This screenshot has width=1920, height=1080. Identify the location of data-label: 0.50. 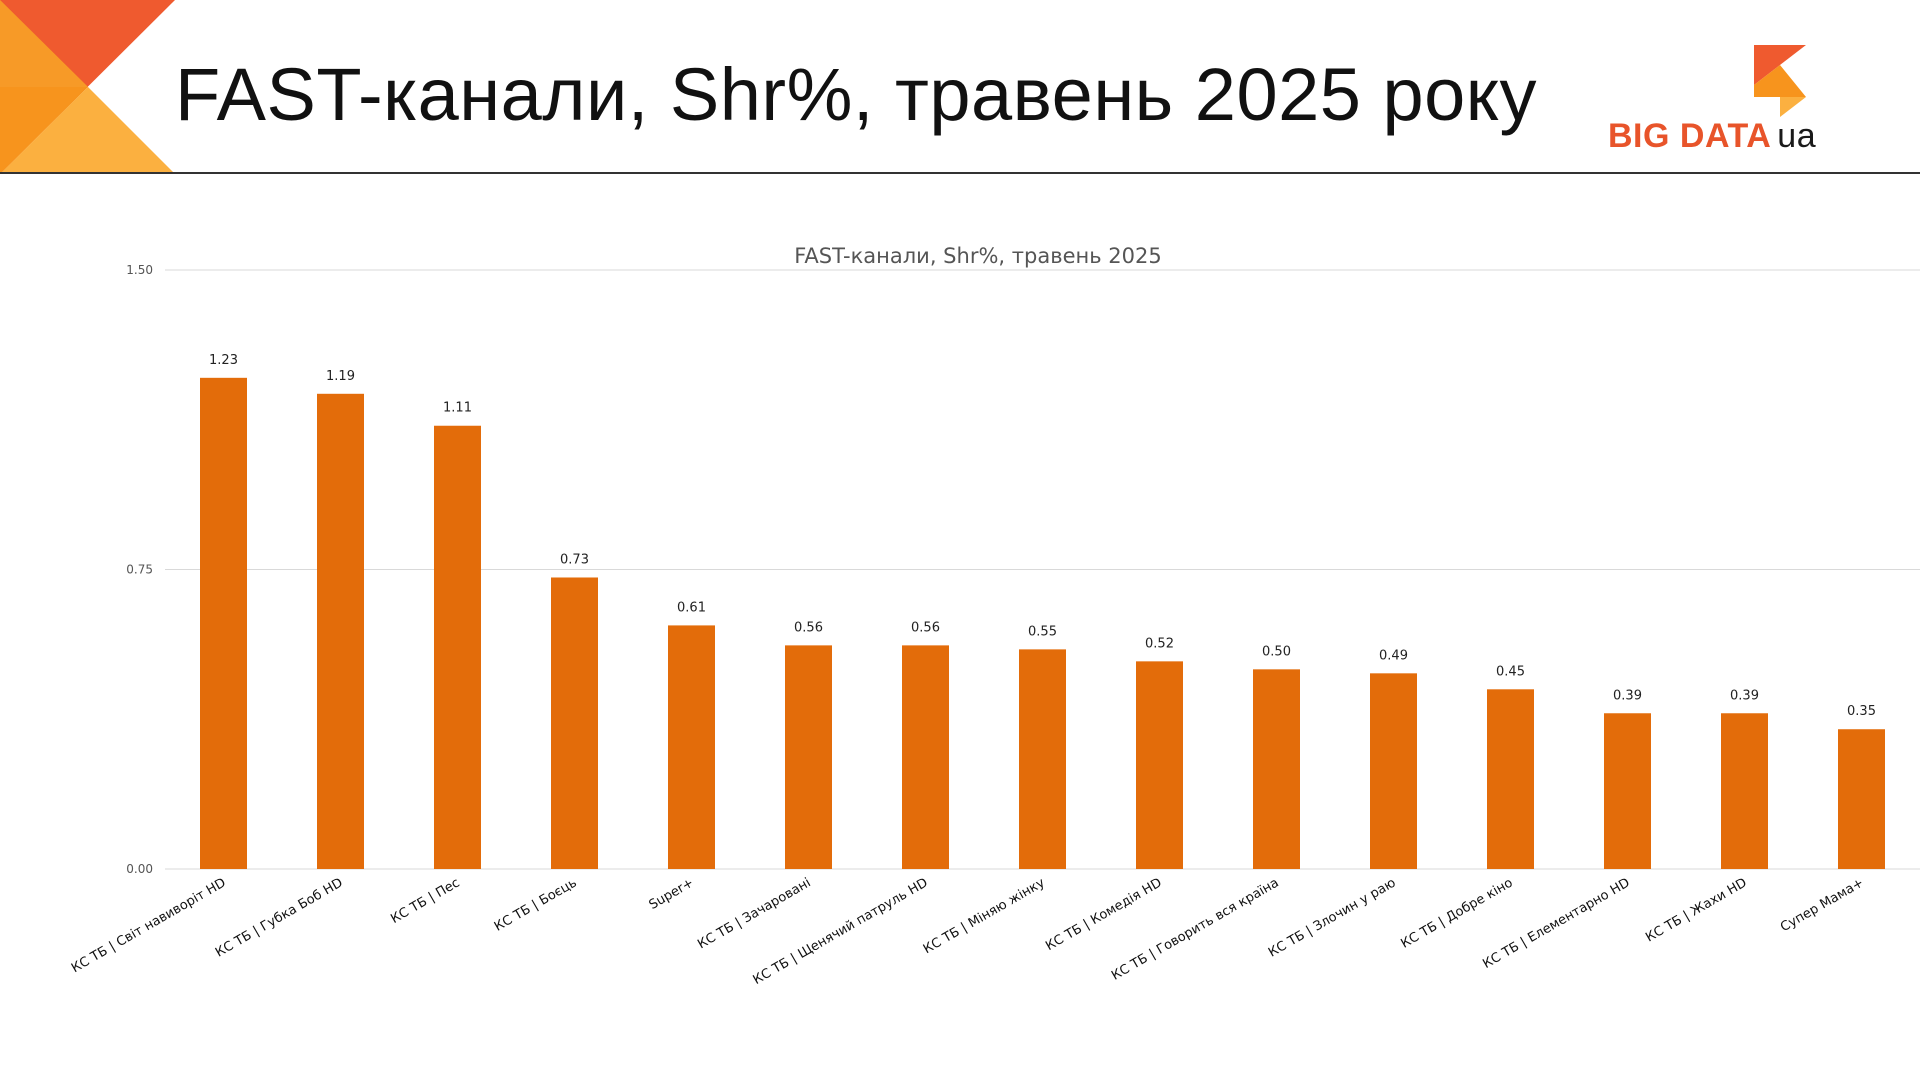
(1276, 651).